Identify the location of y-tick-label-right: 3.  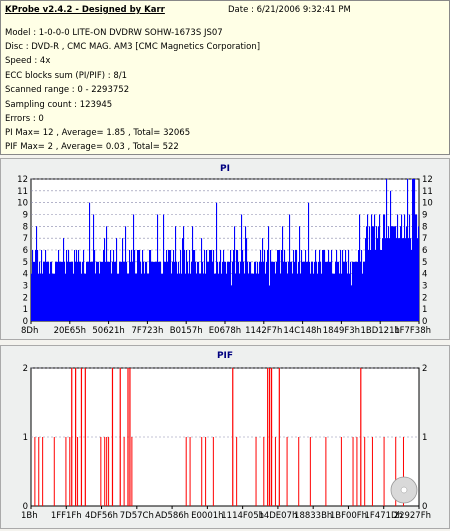
(424, 287).